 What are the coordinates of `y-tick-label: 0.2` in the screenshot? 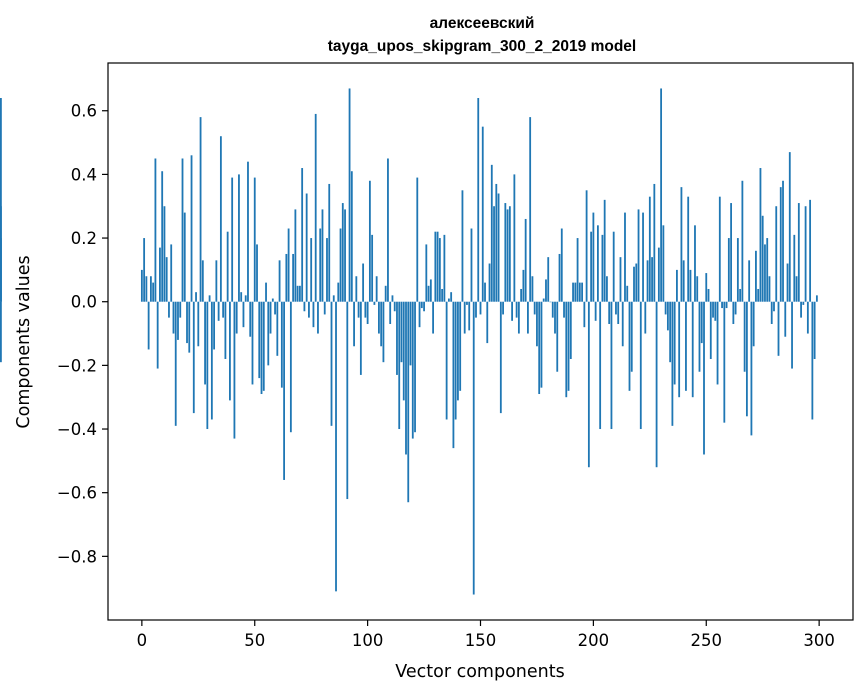 It's located at (84, 238).